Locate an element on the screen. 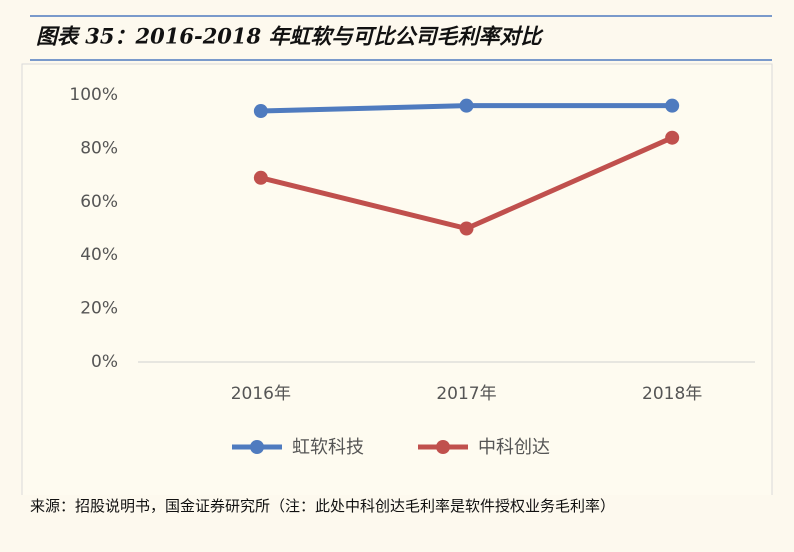 The height and width of the screenshot is (552, 794). y-tick-label: 20% is located at coordinates (99, 309).